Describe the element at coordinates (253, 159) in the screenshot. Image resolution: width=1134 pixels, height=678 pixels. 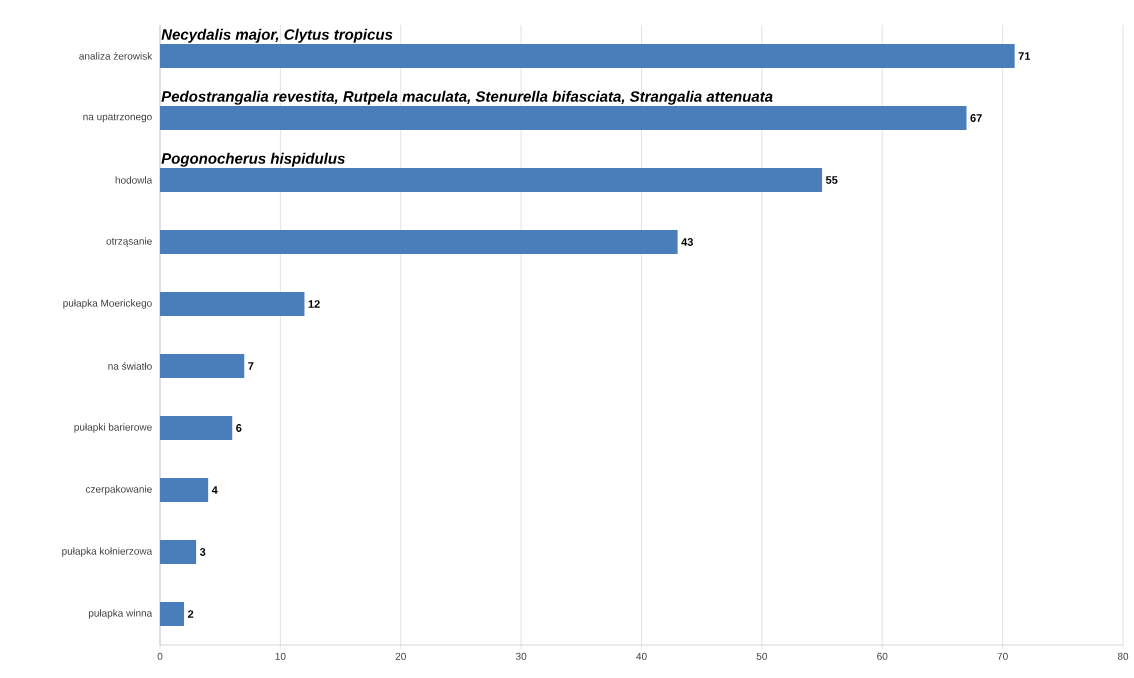
I see `annotation: Pogonocherus hispidulus` at that location.